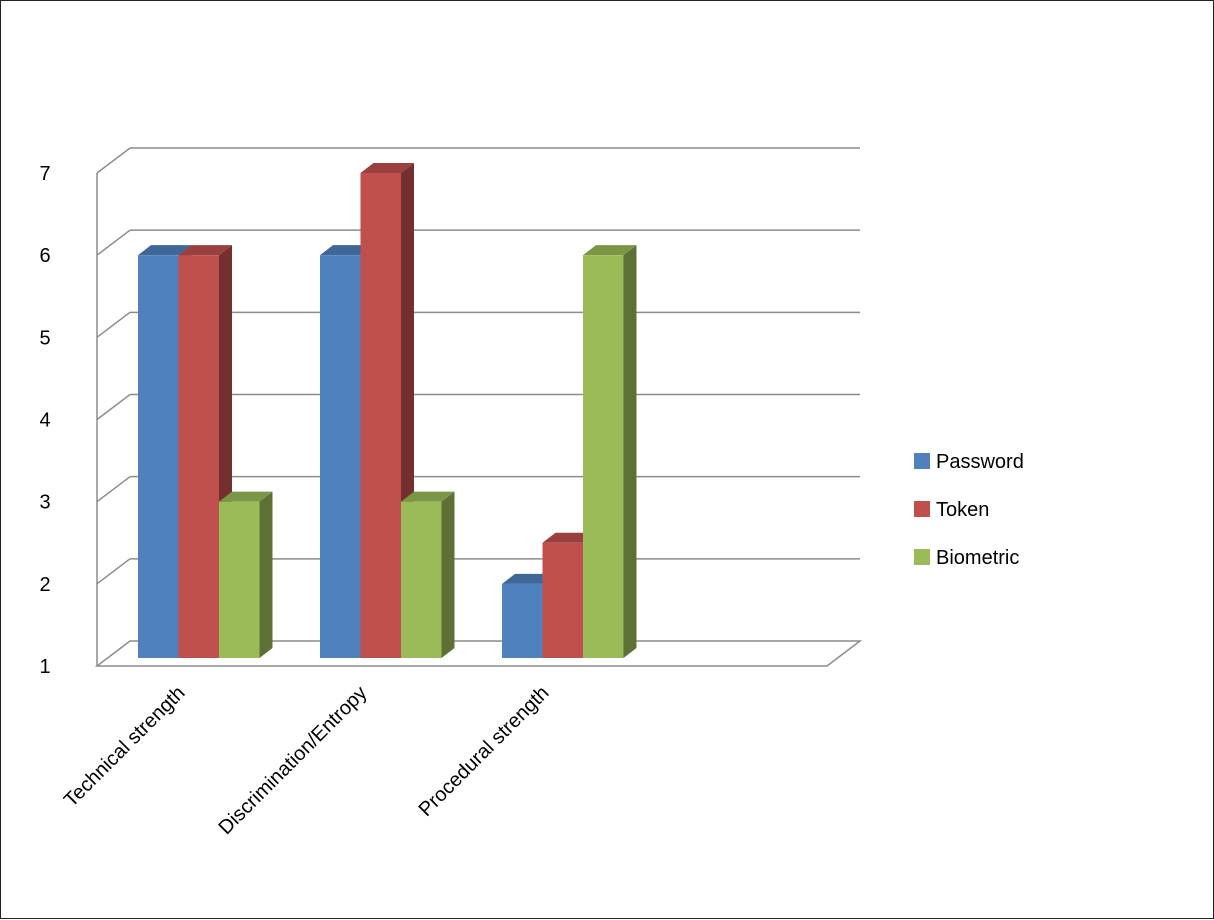 The width and height of the screenshot is (1214, 920). I want to click on y-tick-label: 4, so click(44, 421).